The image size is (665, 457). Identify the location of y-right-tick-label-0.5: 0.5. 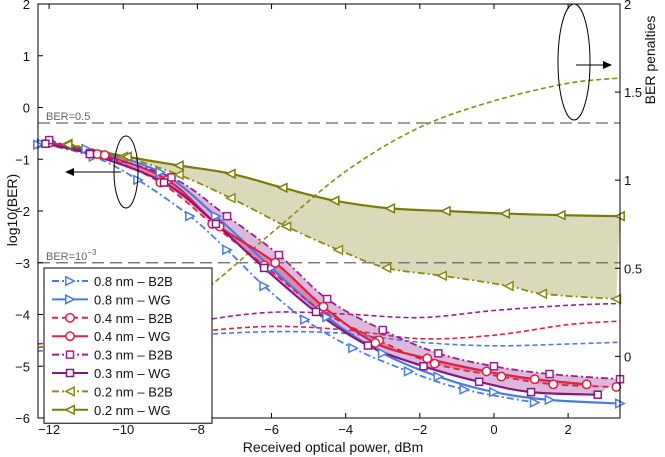
(633, 268).